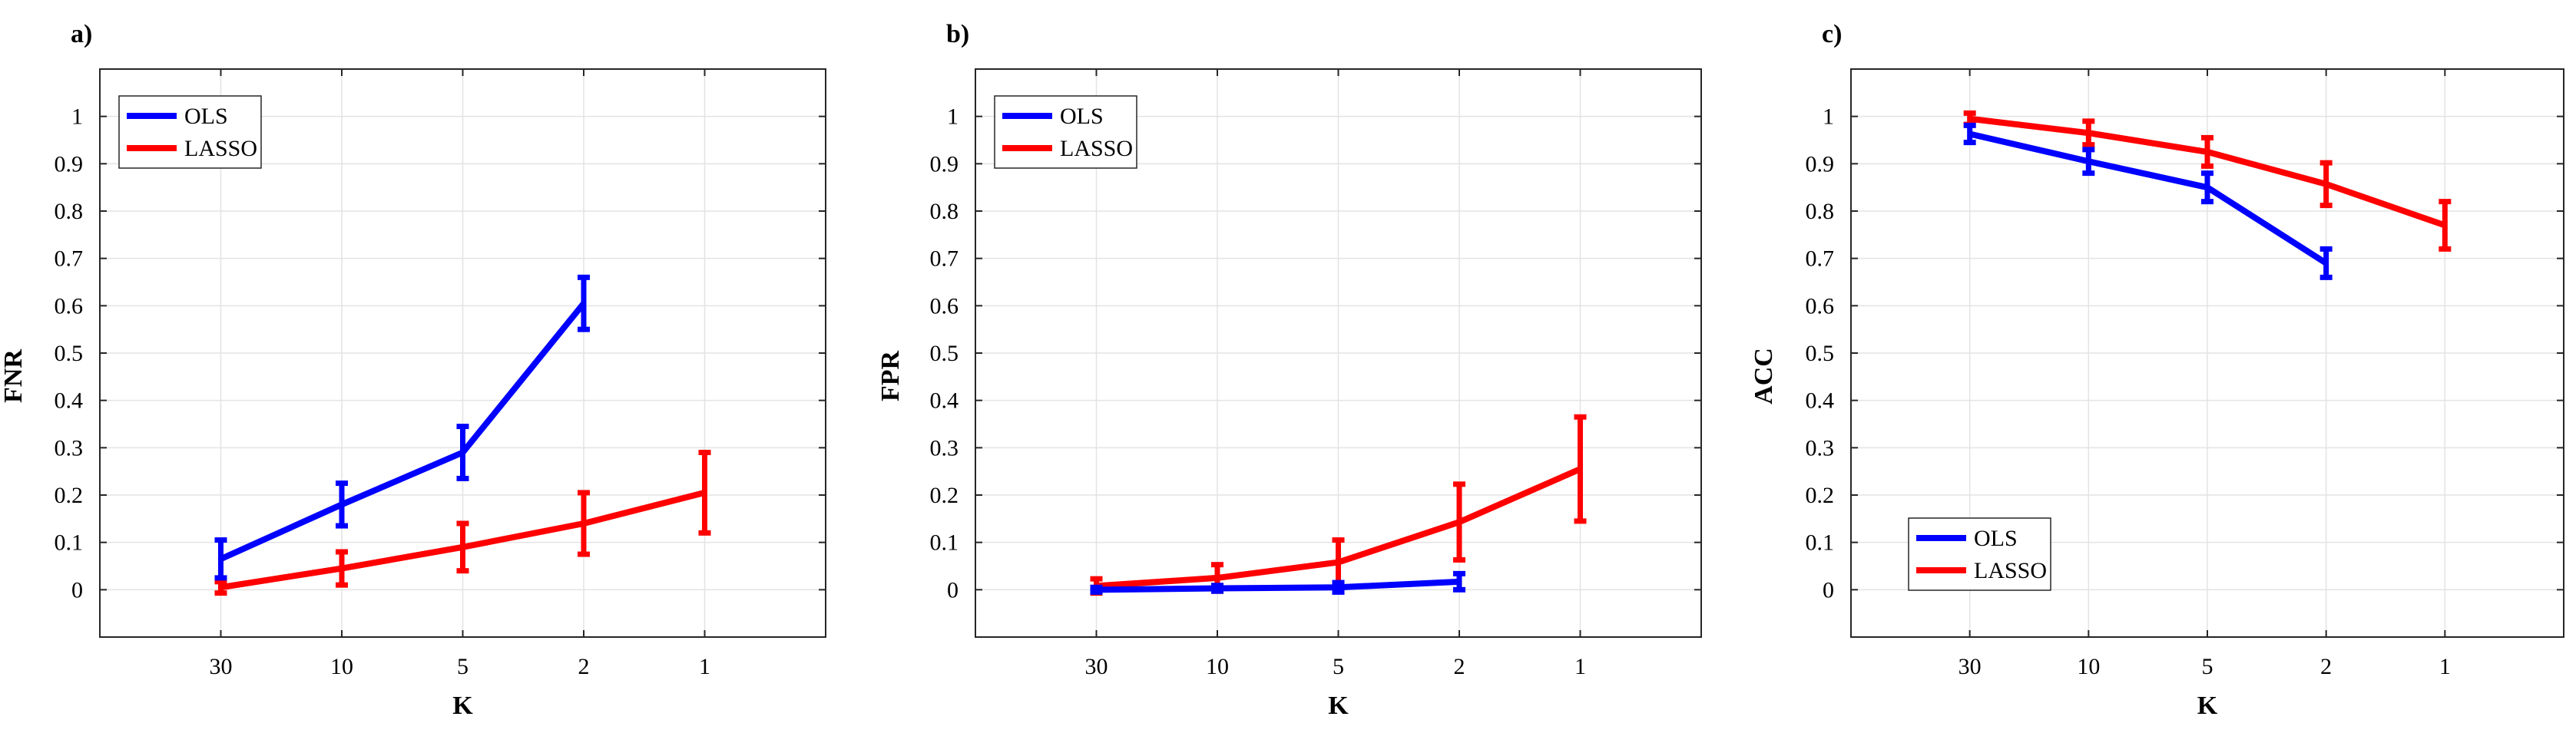 This screenshot has height=733, width=2576. What do you see at coordinates (1832, 34) in the screenshot?
I see `panel-label: c)` at bounding box center [1832, 34].